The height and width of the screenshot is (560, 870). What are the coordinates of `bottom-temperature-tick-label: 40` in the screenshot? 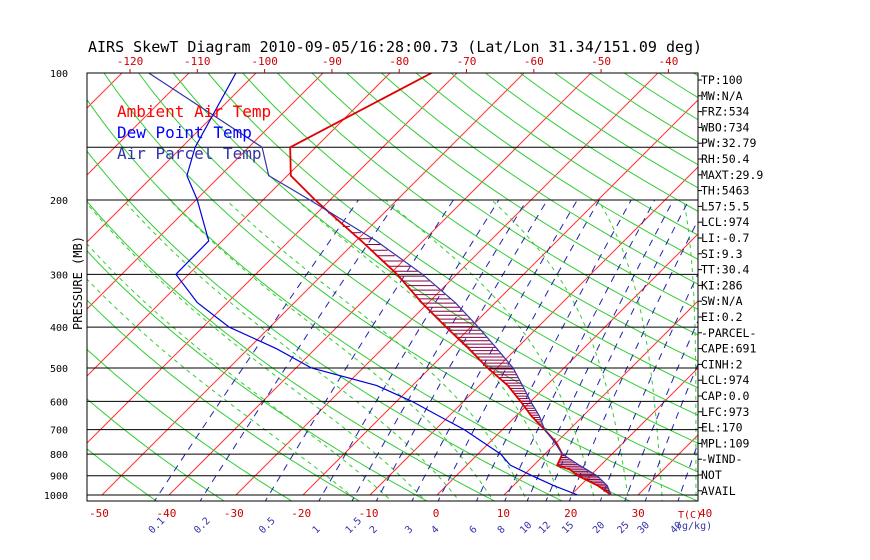 It's located at (705, 513).